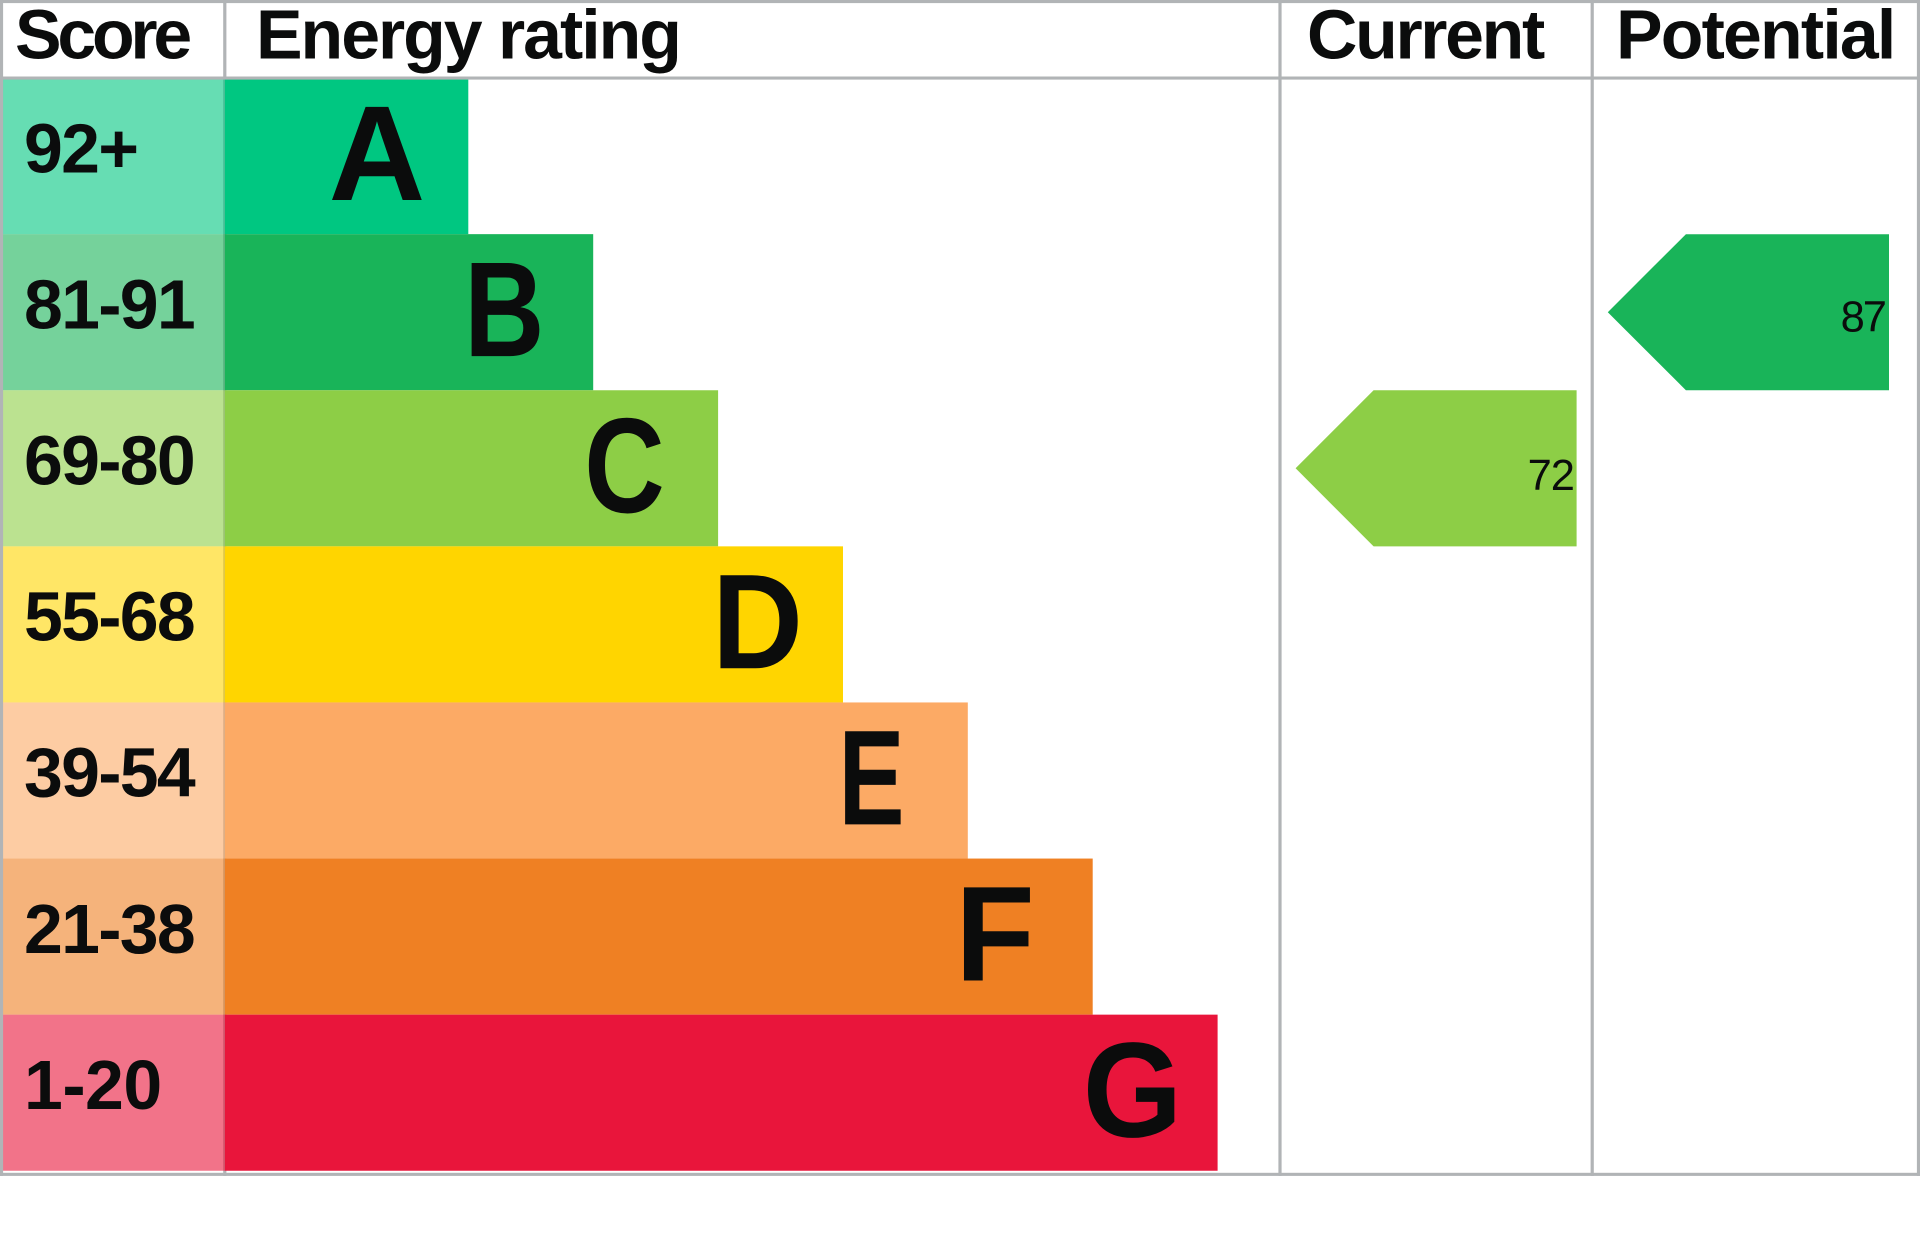 The width and height of the screenshot is (1920, 1249). I want to click on svg-text: B, so click(504, 309).